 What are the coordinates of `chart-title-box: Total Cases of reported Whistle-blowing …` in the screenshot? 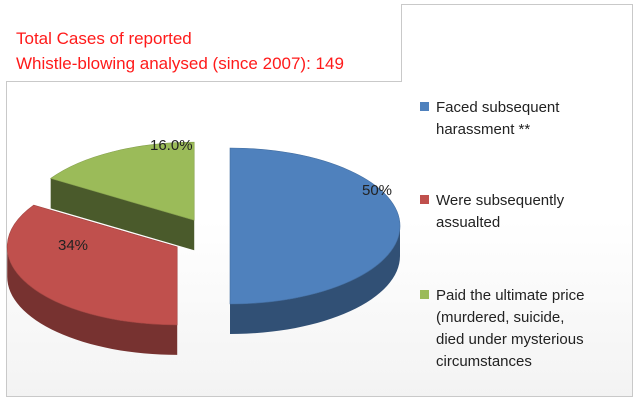 It's located at (204, 43).